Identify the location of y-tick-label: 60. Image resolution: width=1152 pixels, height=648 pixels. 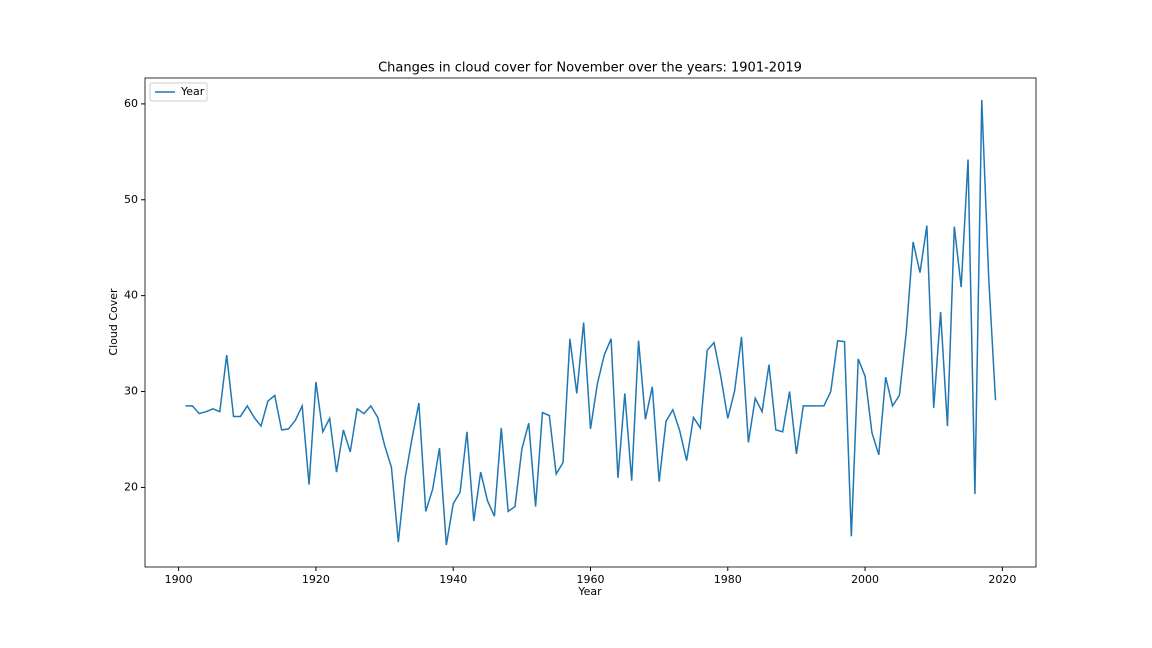
(131, 103).